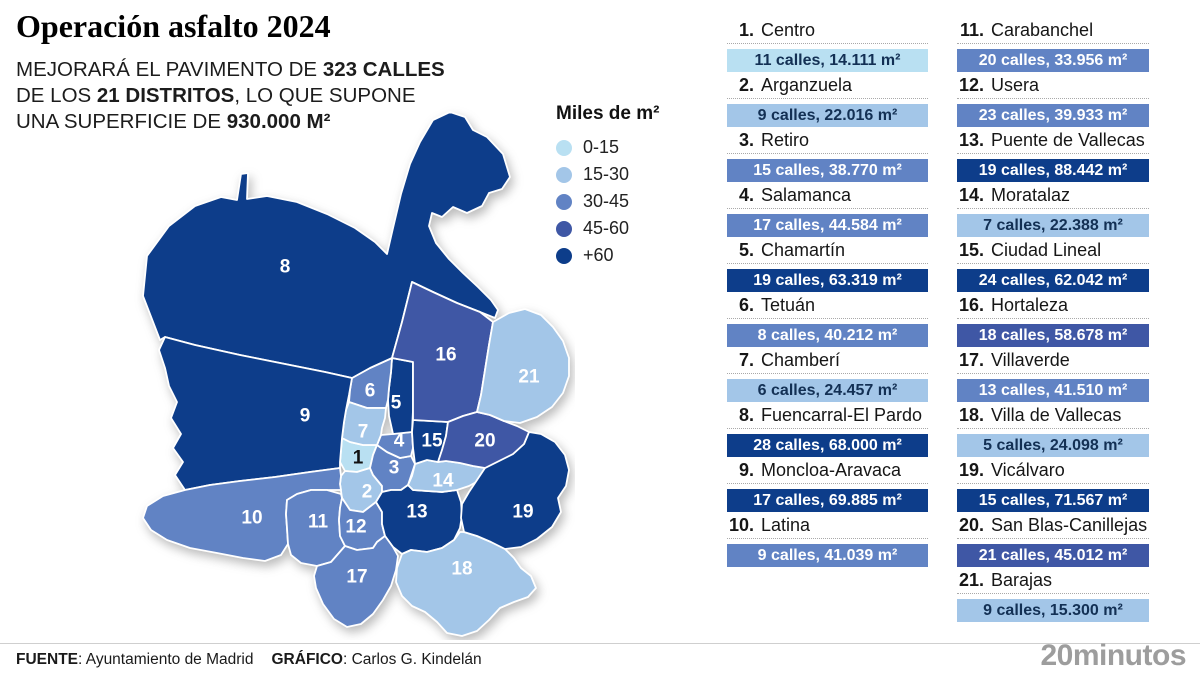  I want to click on district-name: Villaverde, so click(1030, 360).